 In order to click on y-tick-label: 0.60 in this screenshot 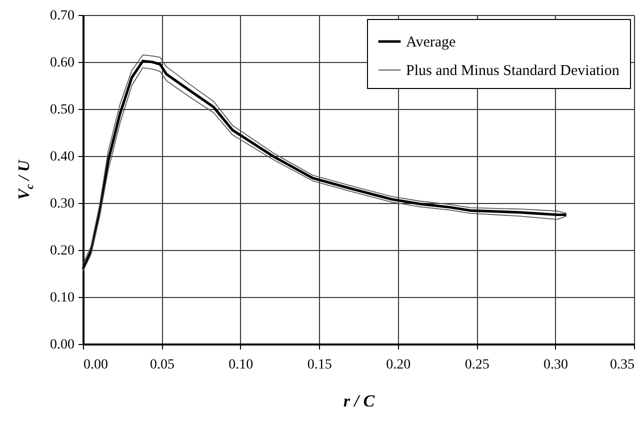, I will do `click(62, 63)`.